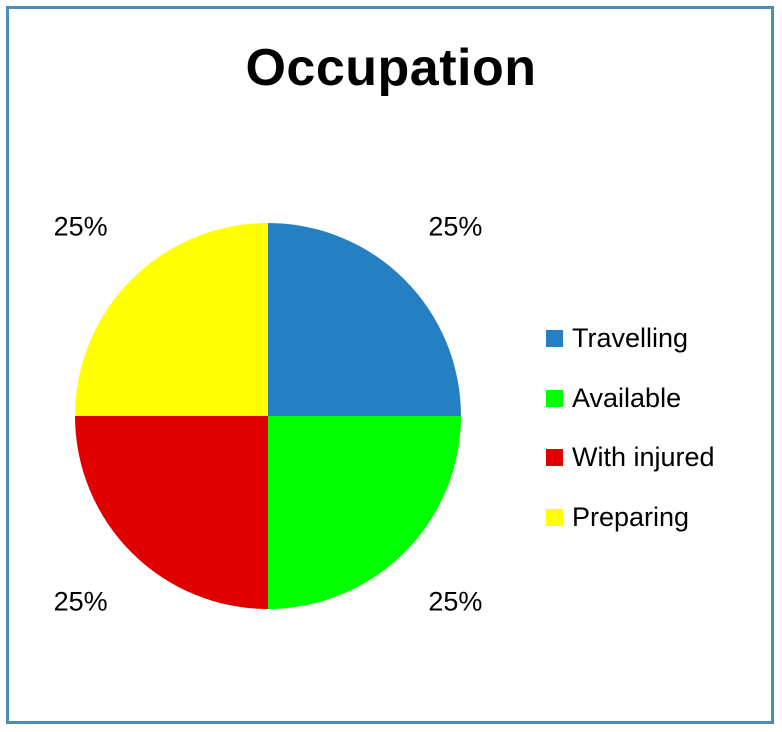 This screenshot has height=732, width=782. What do you see at coordinates (643, 457) in the screenshot?
I see `legend-label: With injured` at bounding box center [643, 457].